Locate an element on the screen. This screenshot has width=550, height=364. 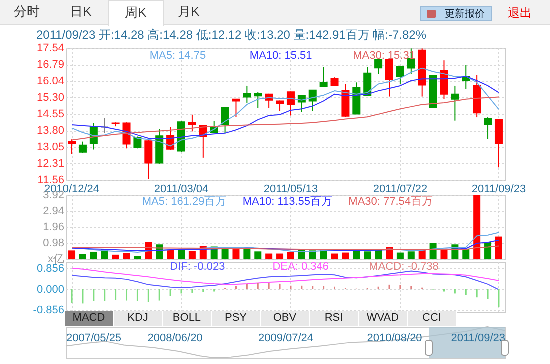
annotation: KDJ is located at coordinates (138, 318).